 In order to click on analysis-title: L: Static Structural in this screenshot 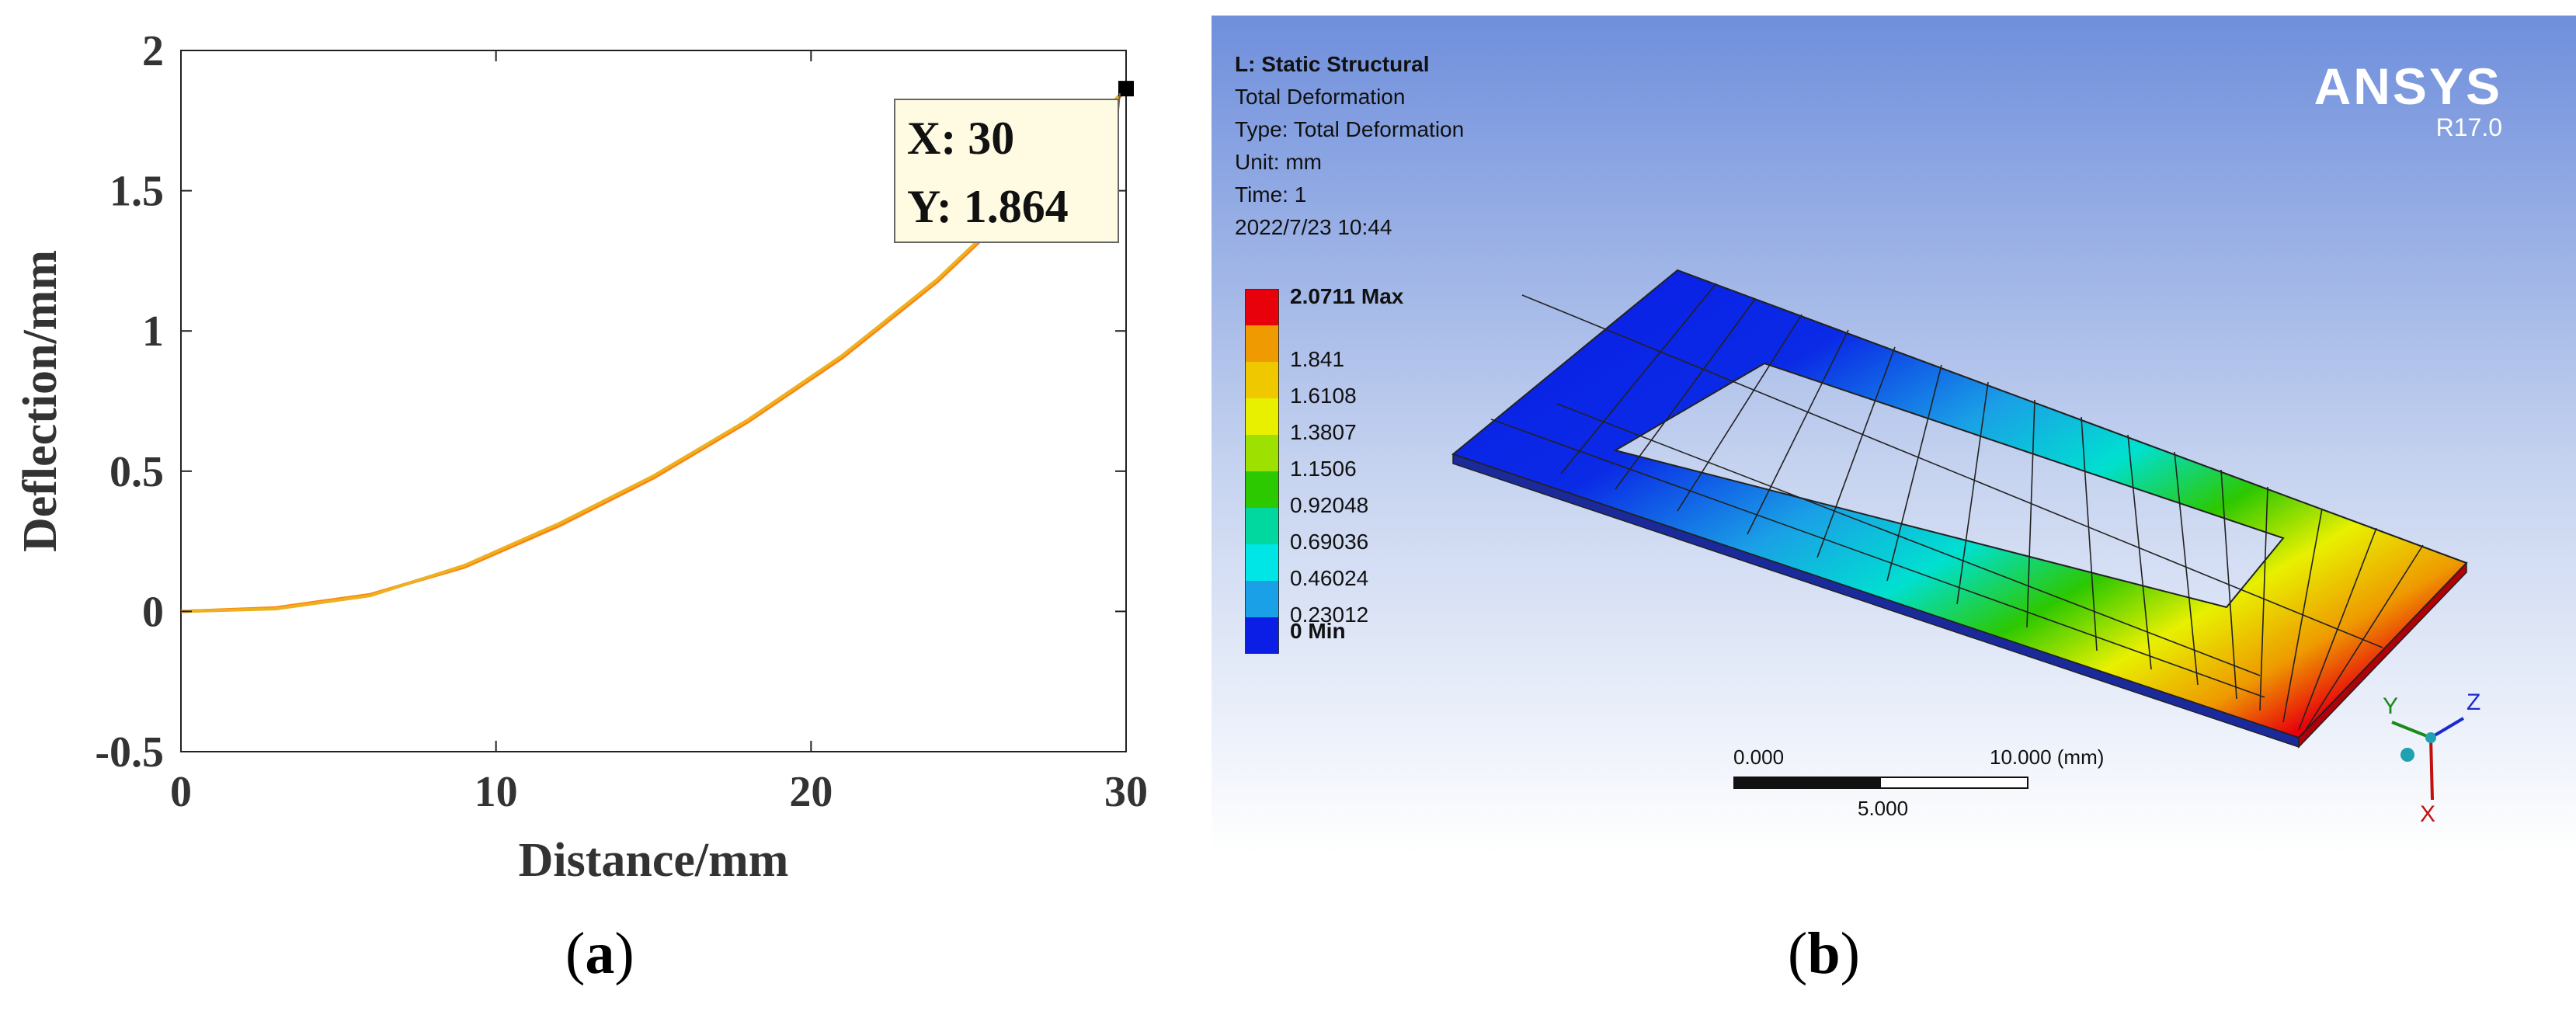, I will do `click(1332, 64)`.